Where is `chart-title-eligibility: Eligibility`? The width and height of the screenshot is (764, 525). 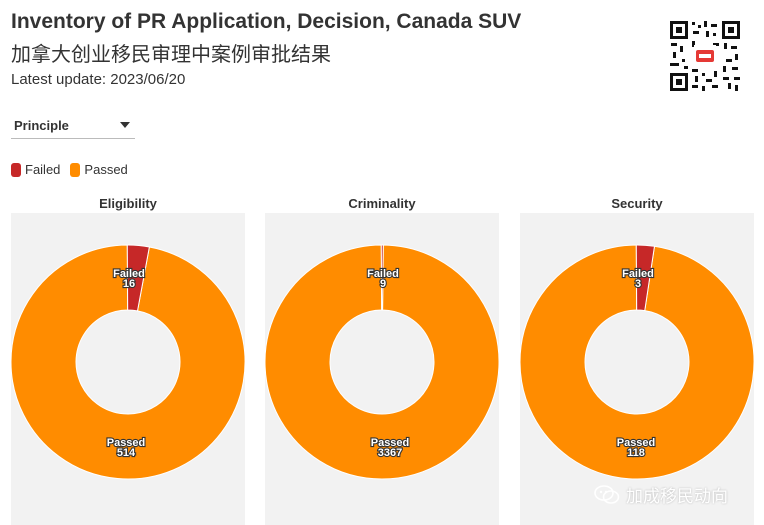
chart-title-eligibility: Eligibility is located at coordinates (128, 203).